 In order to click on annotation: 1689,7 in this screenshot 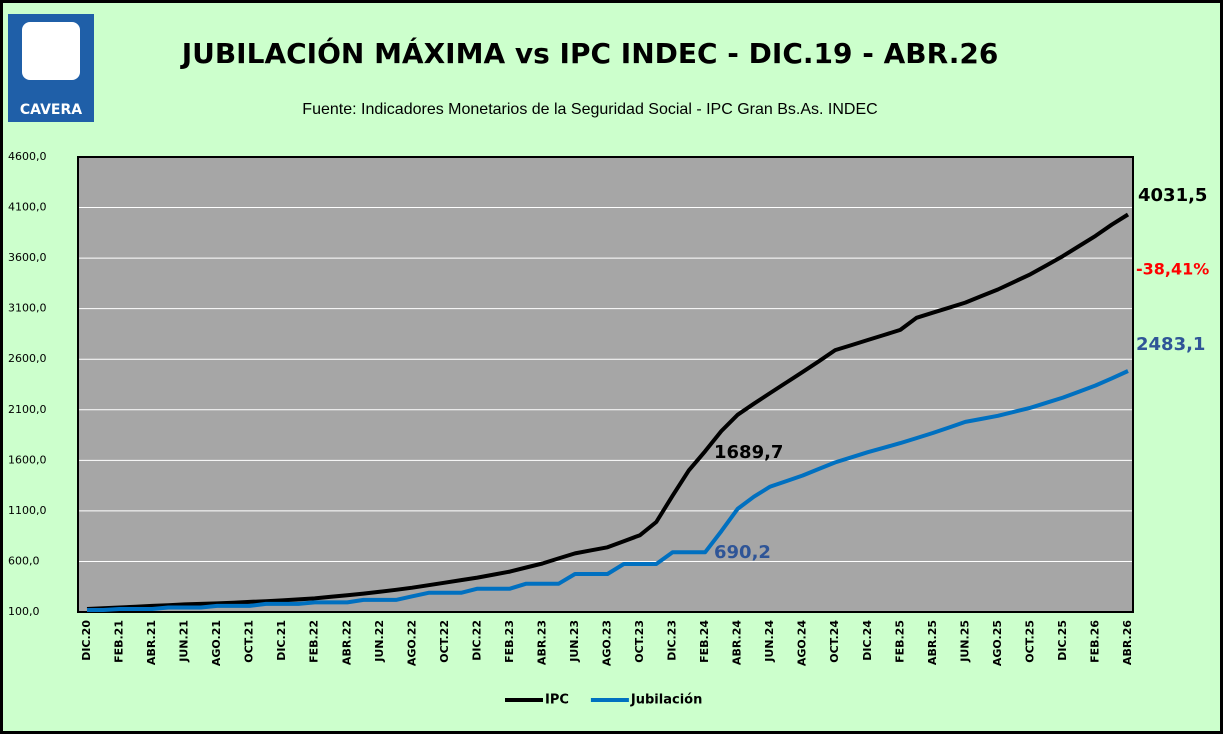, I will do `click(748, 452)`.